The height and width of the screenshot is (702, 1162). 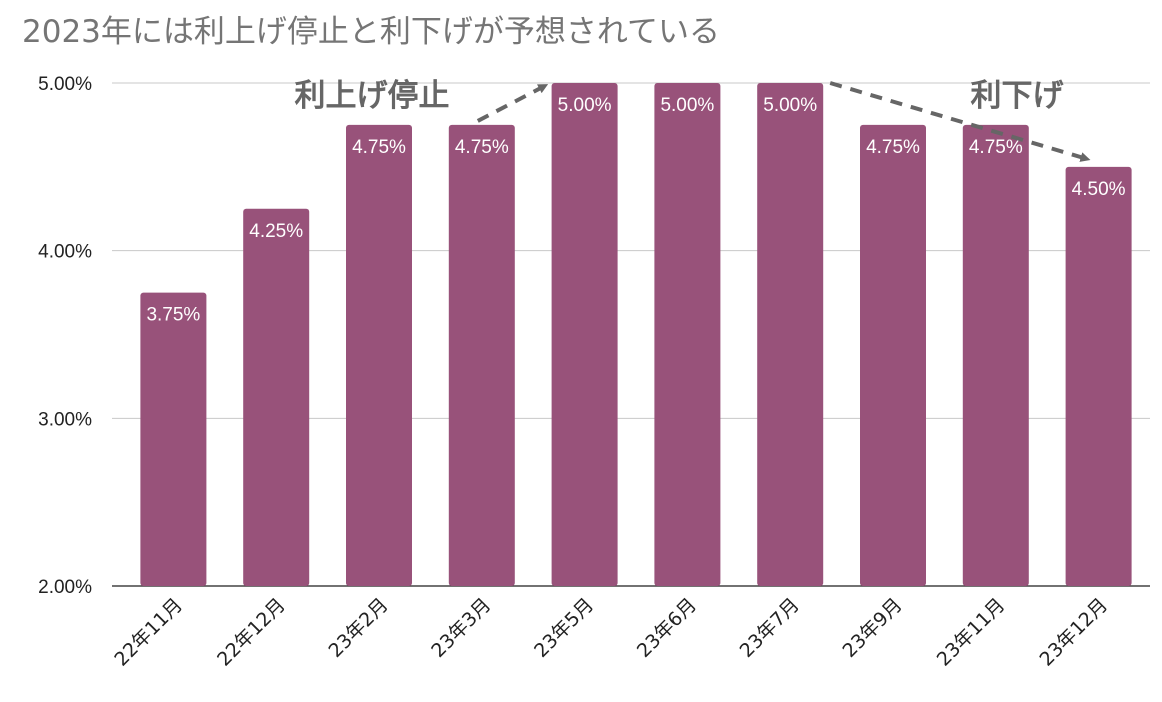 What do you see at coordinates (971, 632) in the screenshot?
I see `x-category-label: 23年11月` at bounding box center [971, 632].